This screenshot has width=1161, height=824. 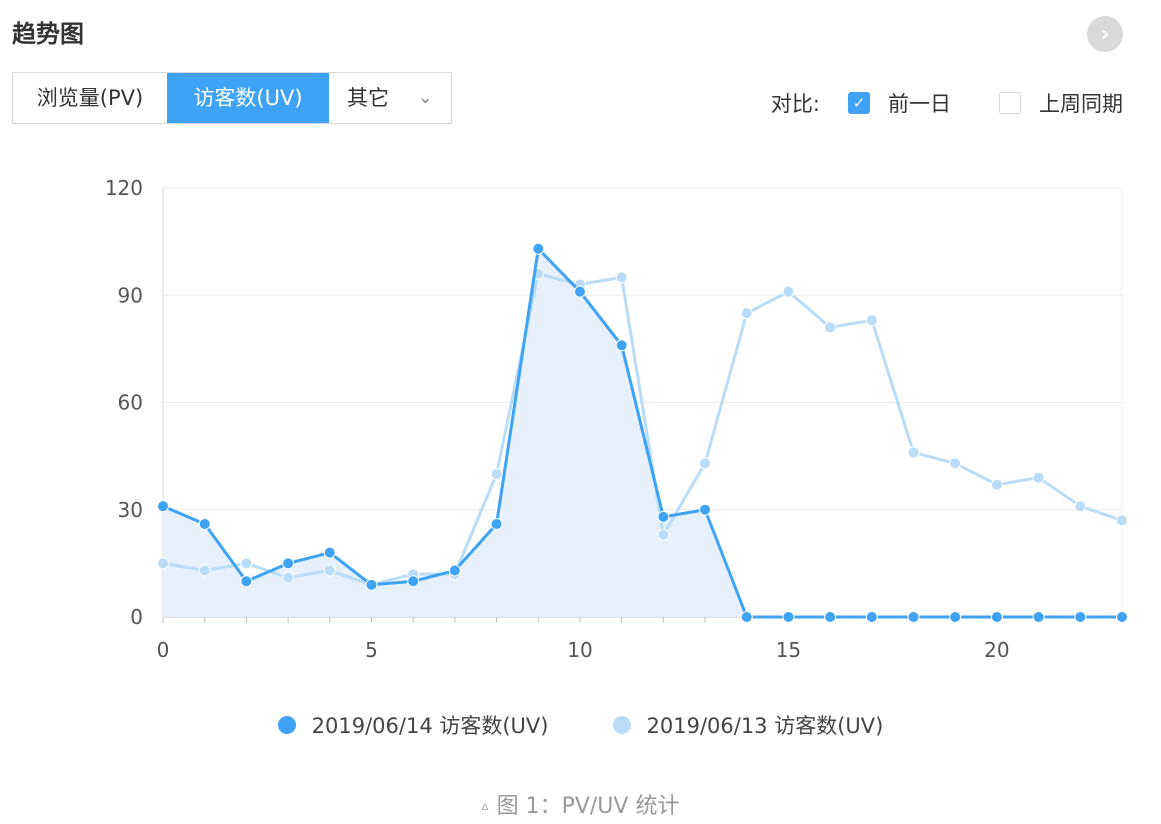 What do you see at coordinates (580, 725) in the screenshot?
I see `chart-legend: 2019/06/14 访客数(UV) 2019/06/13 访客数(UV)` at bounding box center [580, 725].